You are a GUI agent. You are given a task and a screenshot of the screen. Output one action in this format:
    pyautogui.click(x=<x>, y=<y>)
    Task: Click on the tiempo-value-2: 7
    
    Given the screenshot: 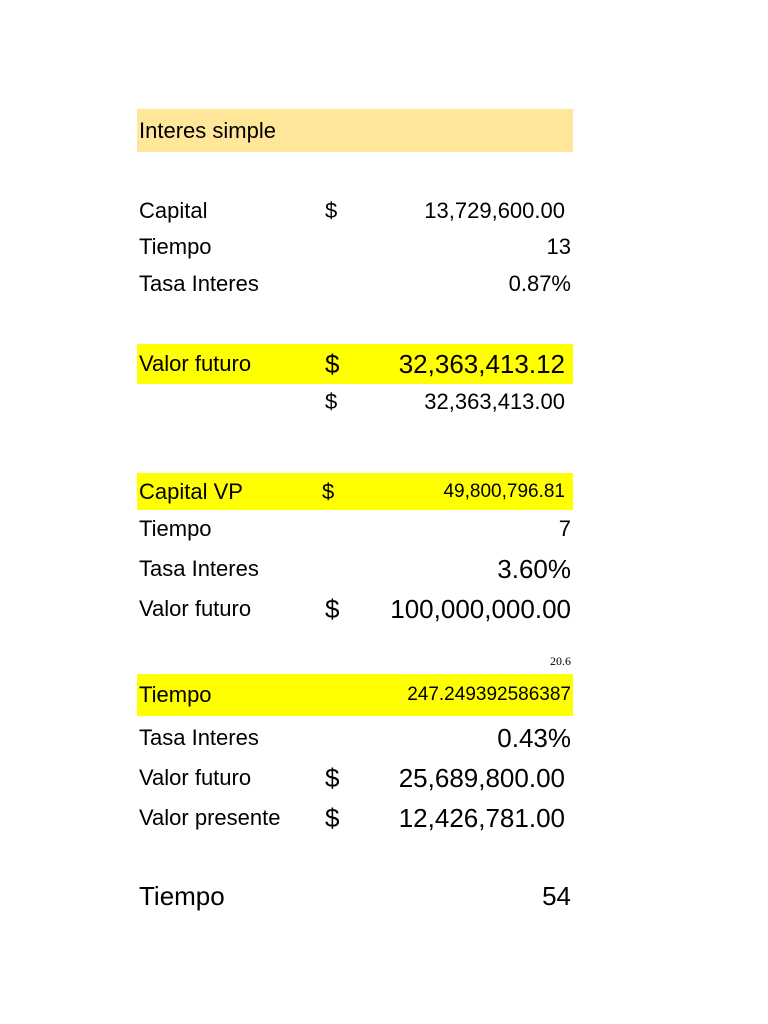 What is the action you would take?
    pyautogui.click(x=564, y=528)
    